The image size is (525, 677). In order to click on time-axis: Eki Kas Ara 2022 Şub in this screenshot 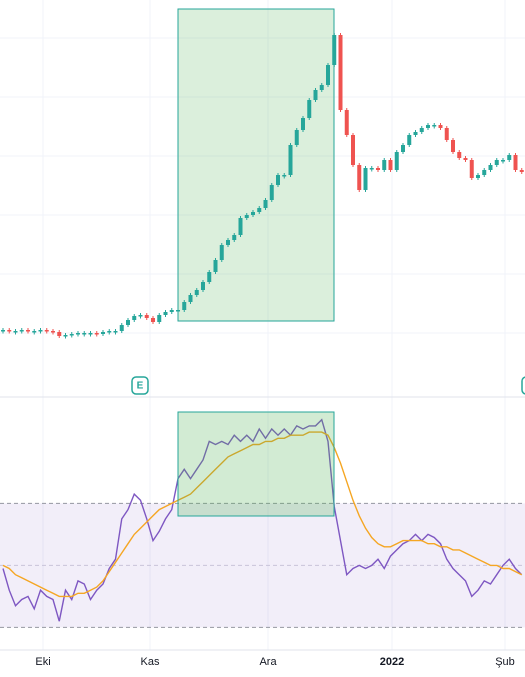, I will do `click(274, 662)`.